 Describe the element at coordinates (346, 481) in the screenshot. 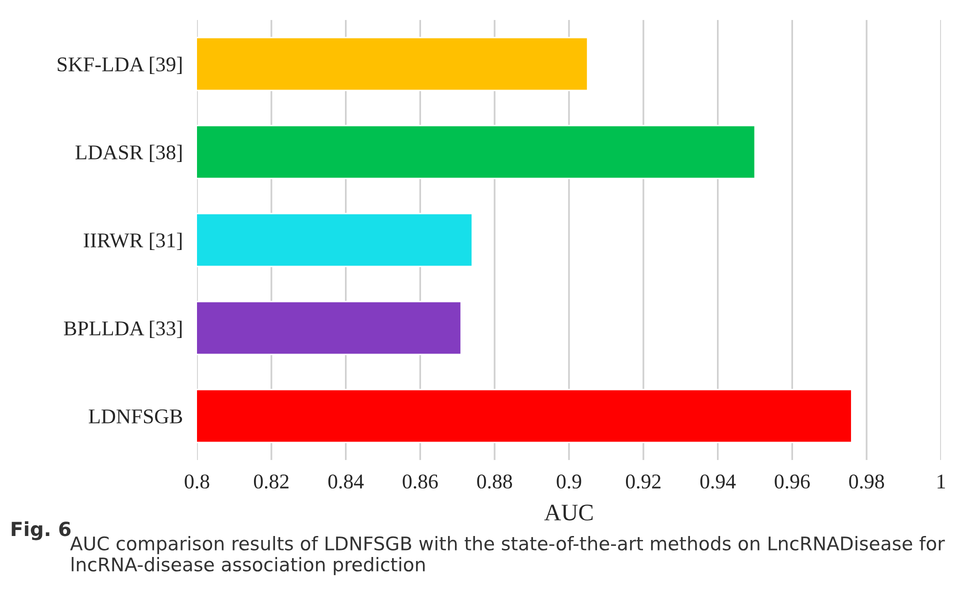

I see `x-tick-label: 0.84` at that location.